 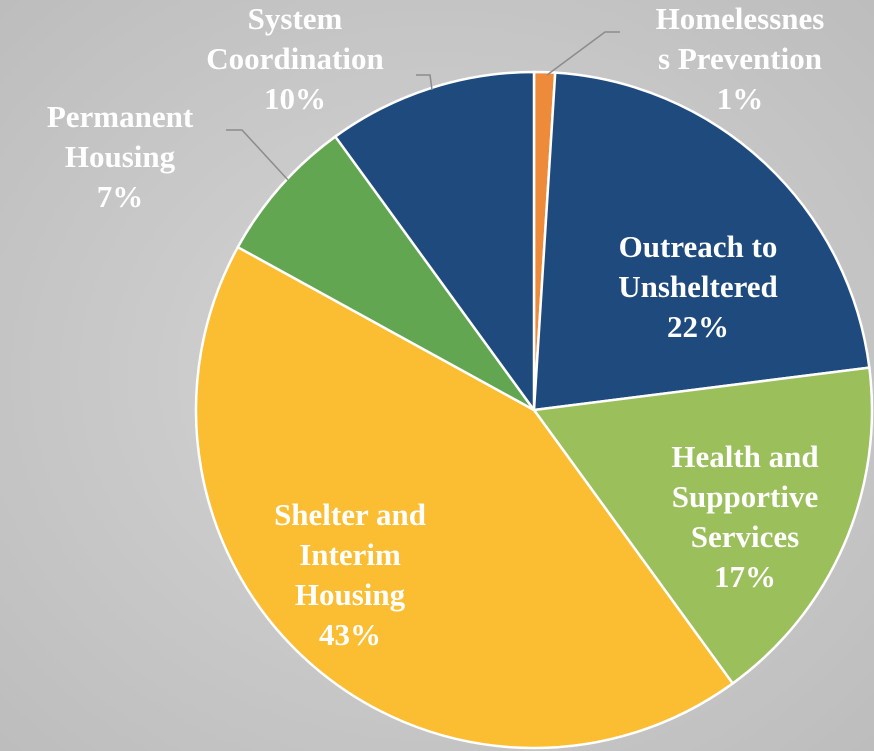 I want to click on label-line: Interim, so click(x=350, y=554).